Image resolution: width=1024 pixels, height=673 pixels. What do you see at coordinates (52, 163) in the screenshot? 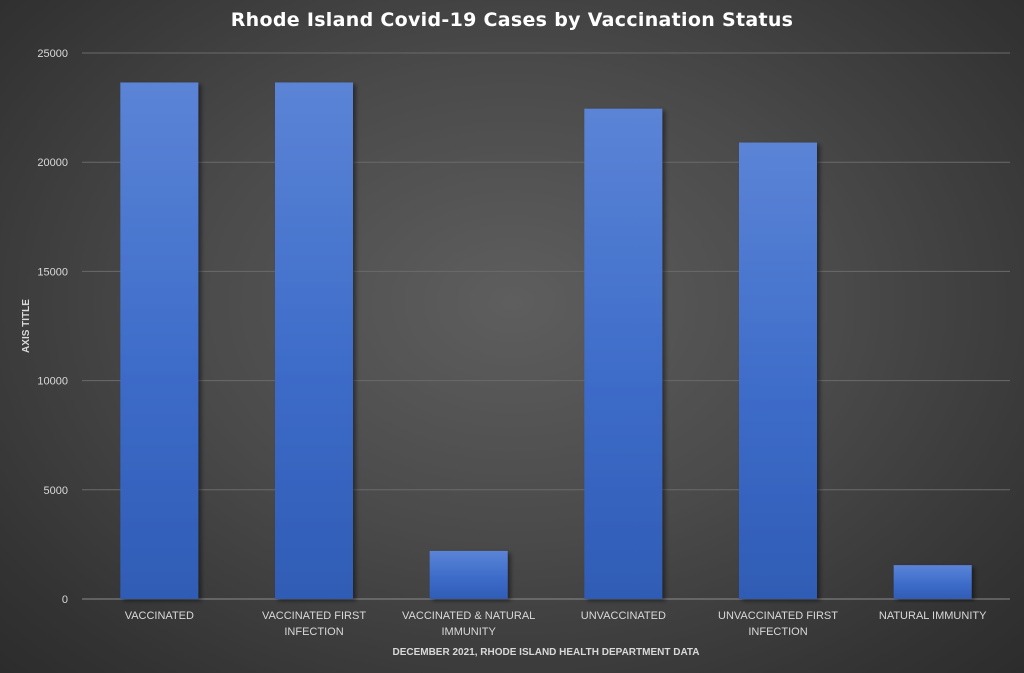
I see `y-tick-label: 20000` at bounding box center [52, 163].